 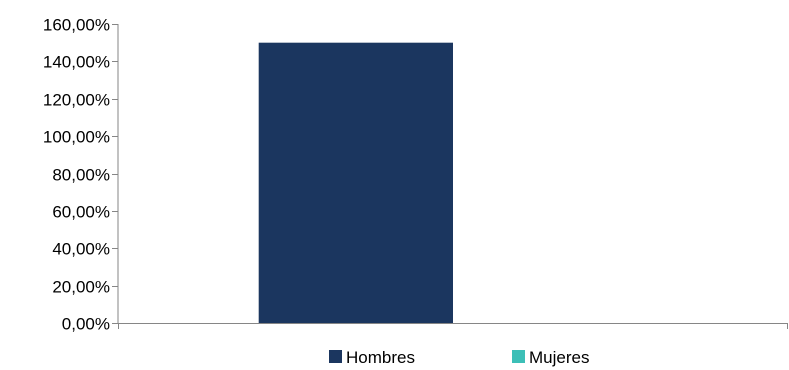 I want to click on legend-swatch-hombres, so click(x=335, y=356).